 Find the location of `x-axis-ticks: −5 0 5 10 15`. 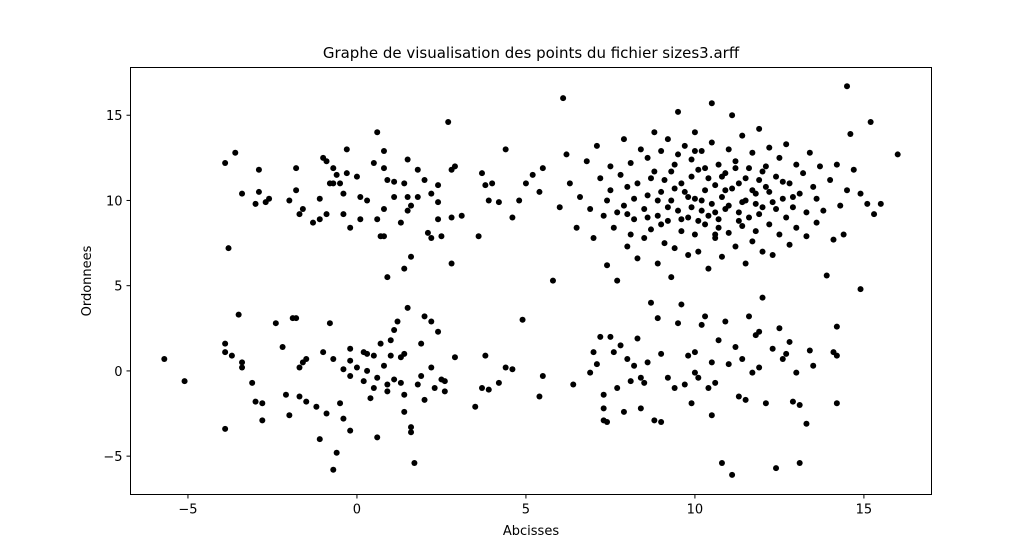

x-axis-ticks: −5 0 5 10 15 is located at coordinates (525, 506).